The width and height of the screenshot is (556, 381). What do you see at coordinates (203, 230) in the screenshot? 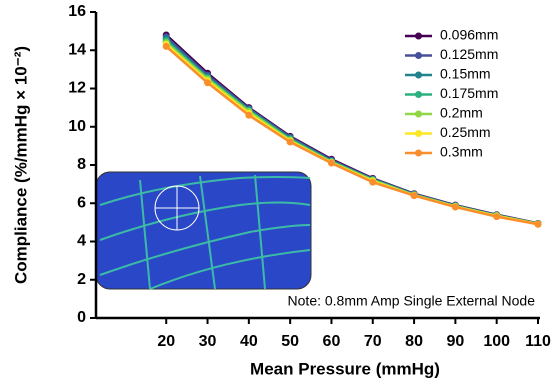
I see `inset-image` at bounding box center [203, 230].